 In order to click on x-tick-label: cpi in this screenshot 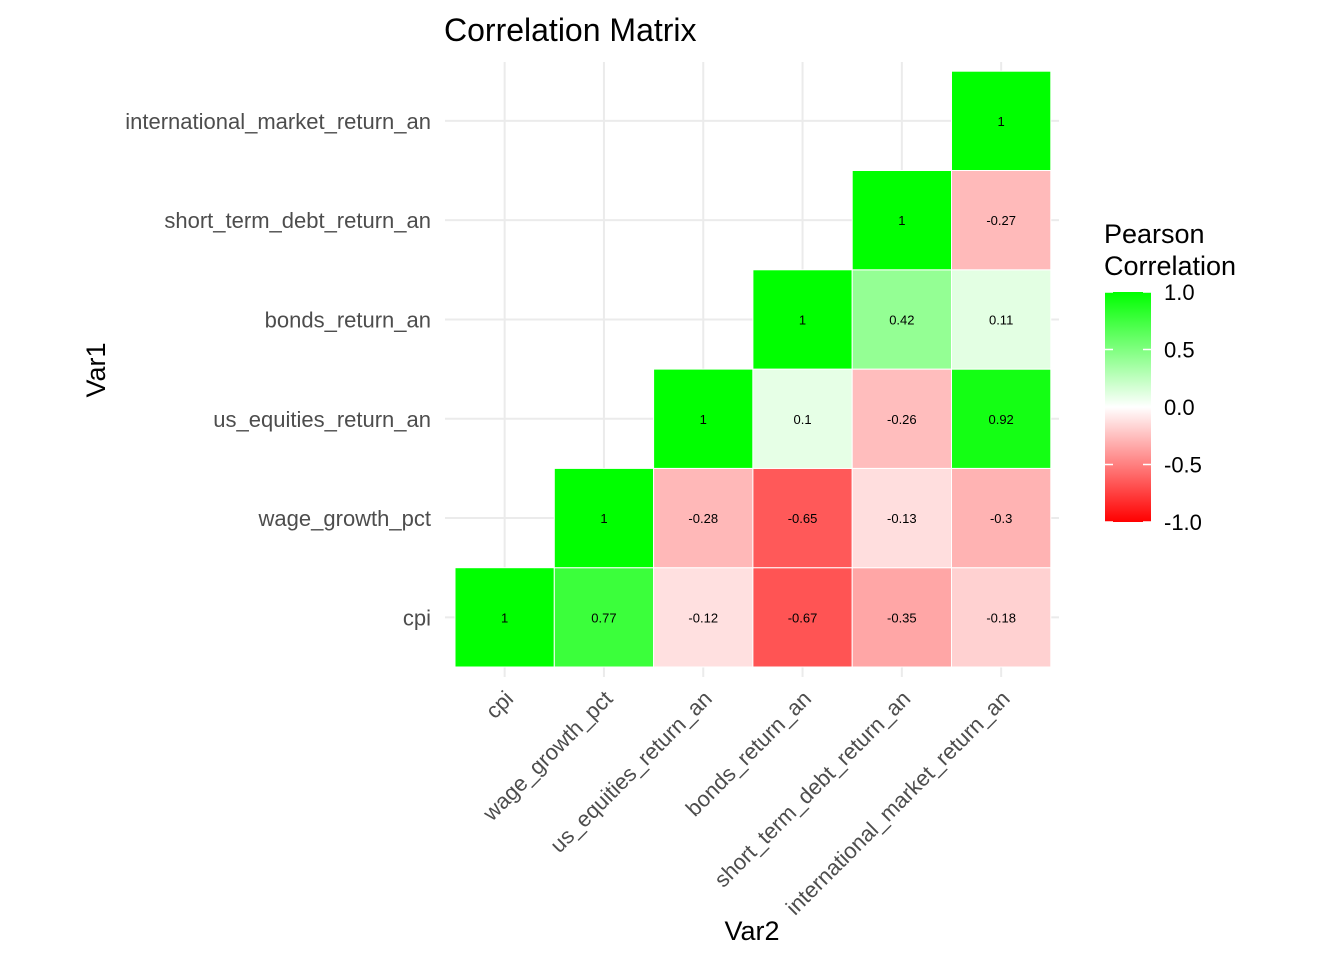, I will do `click(500, 705)`.